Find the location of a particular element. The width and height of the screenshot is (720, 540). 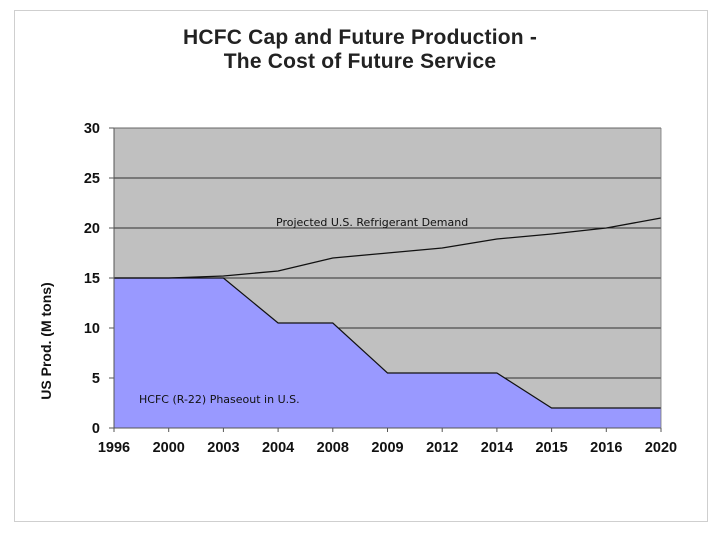

x-tick-label: 1996 is located at coordinates (114, 448).